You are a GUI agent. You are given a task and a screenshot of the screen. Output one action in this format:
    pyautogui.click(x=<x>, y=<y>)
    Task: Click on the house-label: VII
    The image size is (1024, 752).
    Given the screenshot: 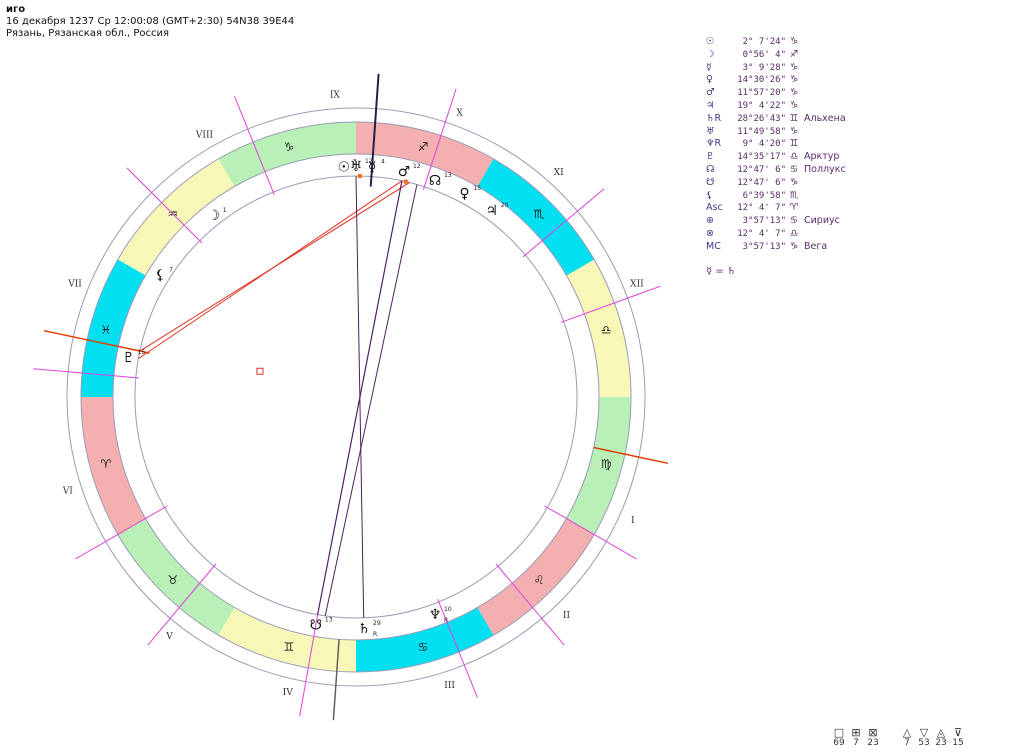 What is the action you would take?
    pyautogui.click(x=74, y=284)
    